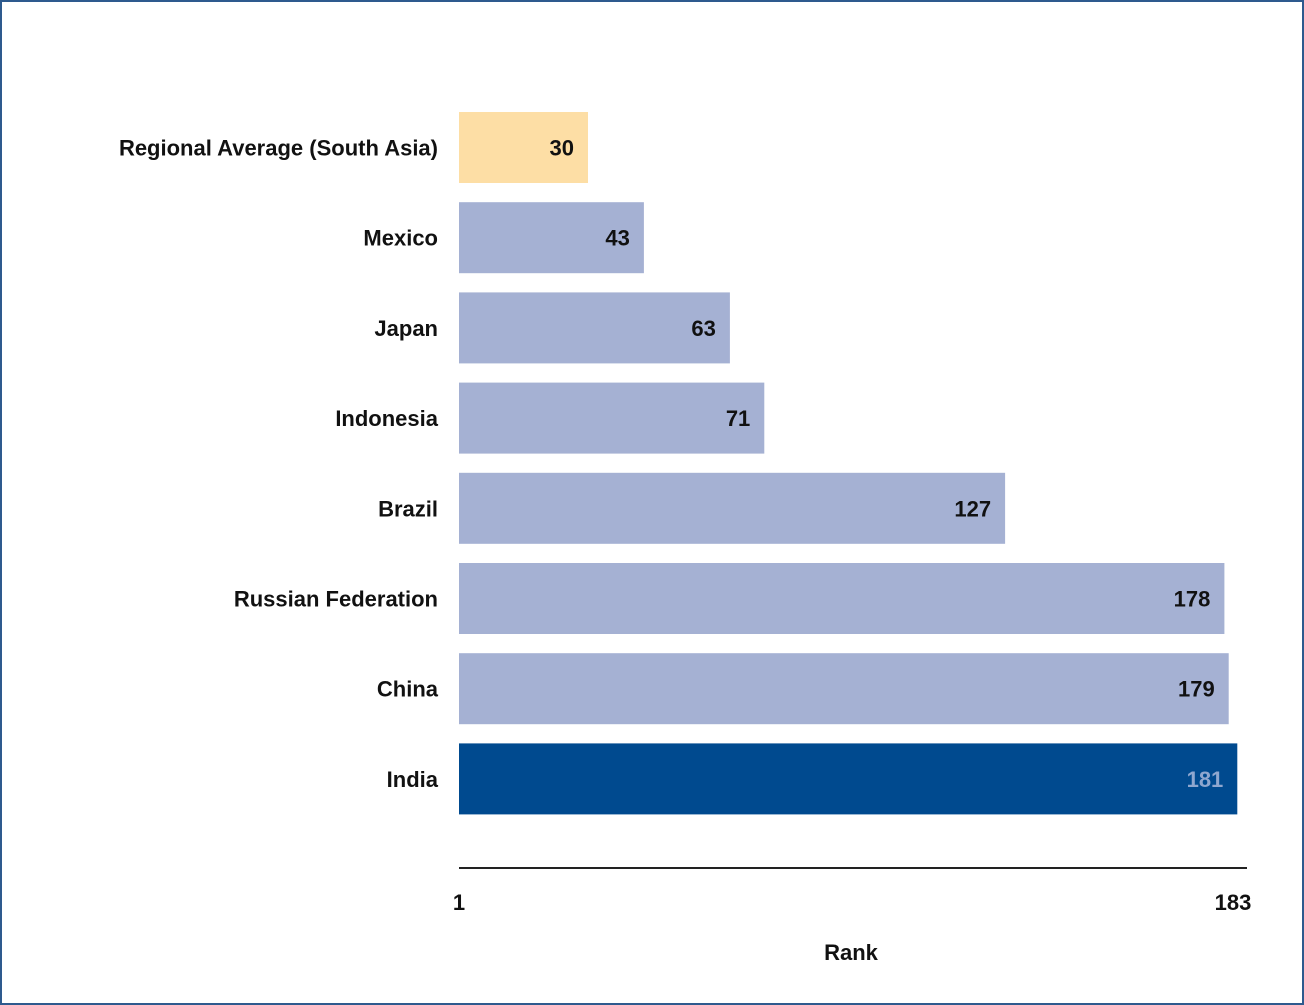 This screenshot has height=1005, width=1304. I want to click on category-label-japan: Japan, so click(406, 328).